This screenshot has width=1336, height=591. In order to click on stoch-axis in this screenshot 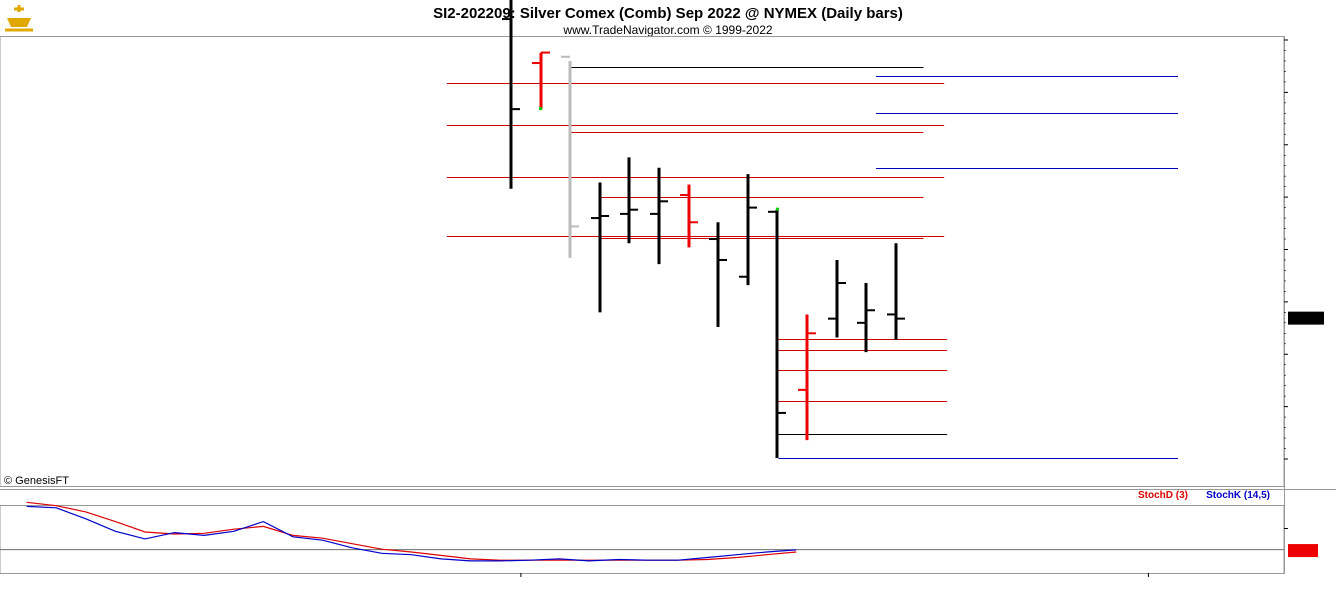, I will do `click(1301, 543)`.